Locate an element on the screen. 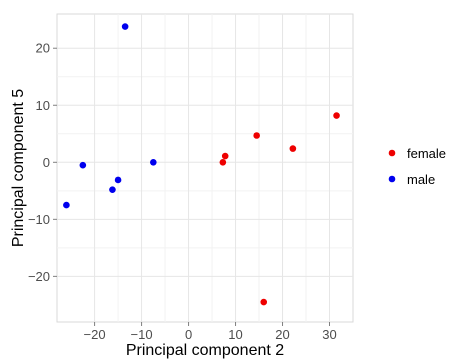 The width and height of the screenshot is (460, 361). y-tick-label: −10 is located at coordinates (39, 219).